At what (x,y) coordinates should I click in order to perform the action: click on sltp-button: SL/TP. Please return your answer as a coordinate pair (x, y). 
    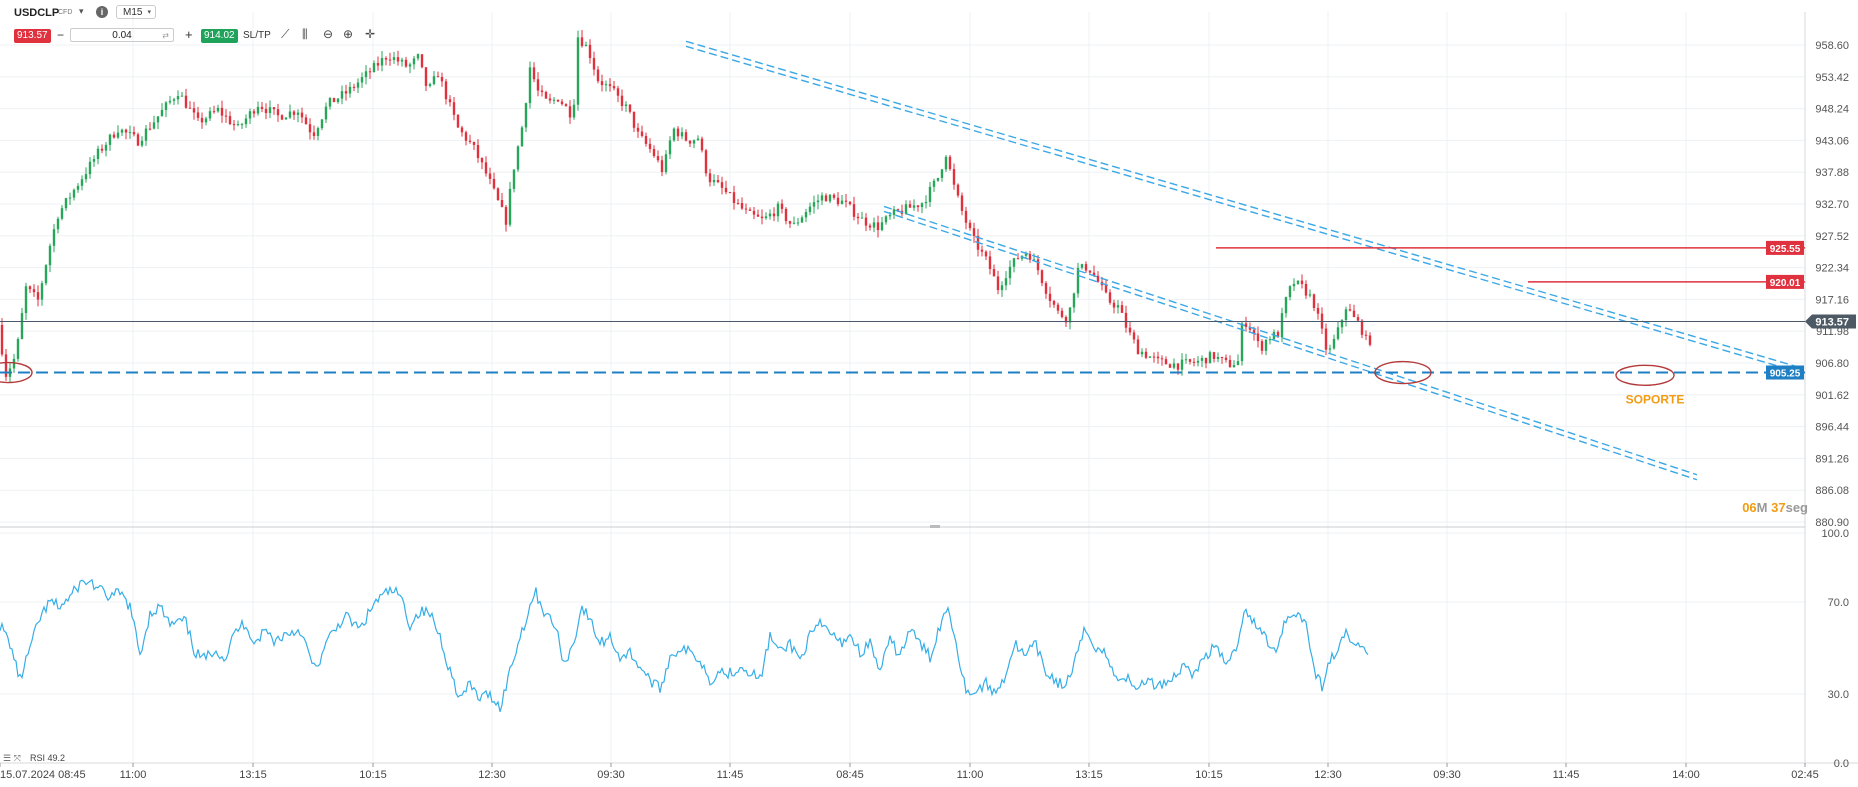
    Looking at the image, I should click on (257, 35).